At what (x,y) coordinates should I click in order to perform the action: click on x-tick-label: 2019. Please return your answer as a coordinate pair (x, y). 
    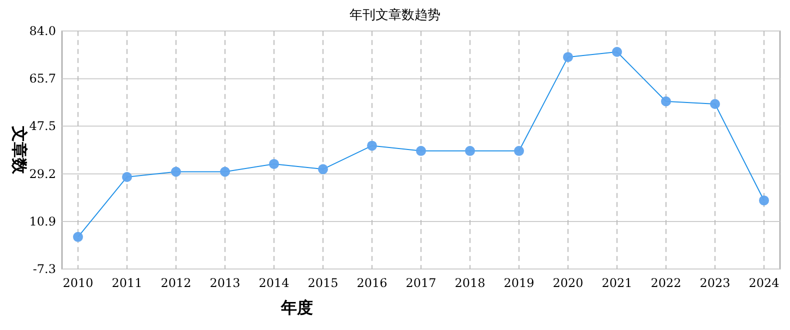
    Looking at the image, I should click on (519, 283).